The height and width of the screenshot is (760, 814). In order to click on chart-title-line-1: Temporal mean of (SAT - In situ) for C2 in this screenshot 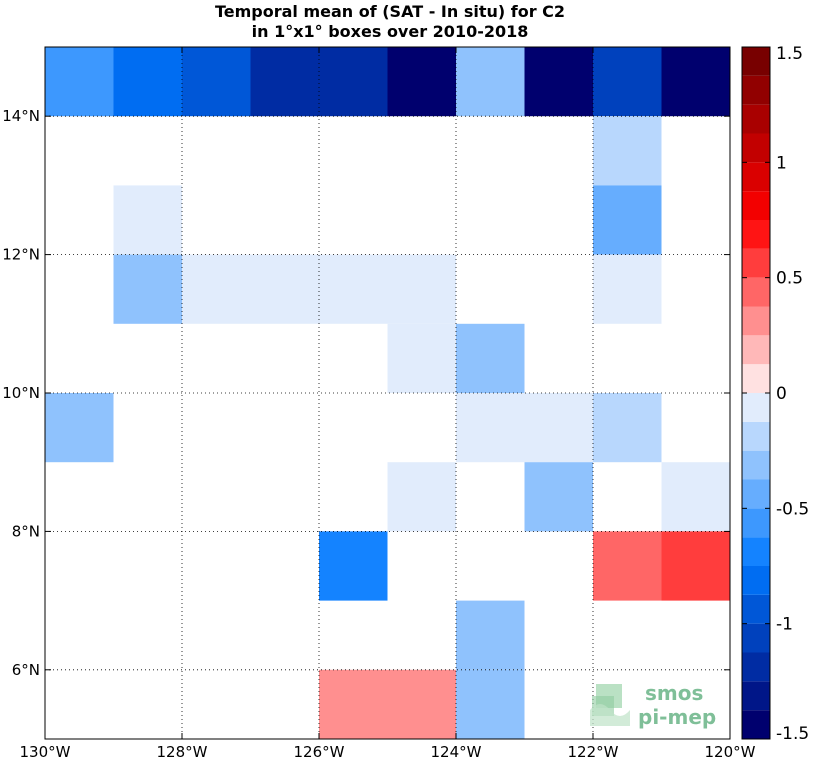, I will do `click(390, 11)`.